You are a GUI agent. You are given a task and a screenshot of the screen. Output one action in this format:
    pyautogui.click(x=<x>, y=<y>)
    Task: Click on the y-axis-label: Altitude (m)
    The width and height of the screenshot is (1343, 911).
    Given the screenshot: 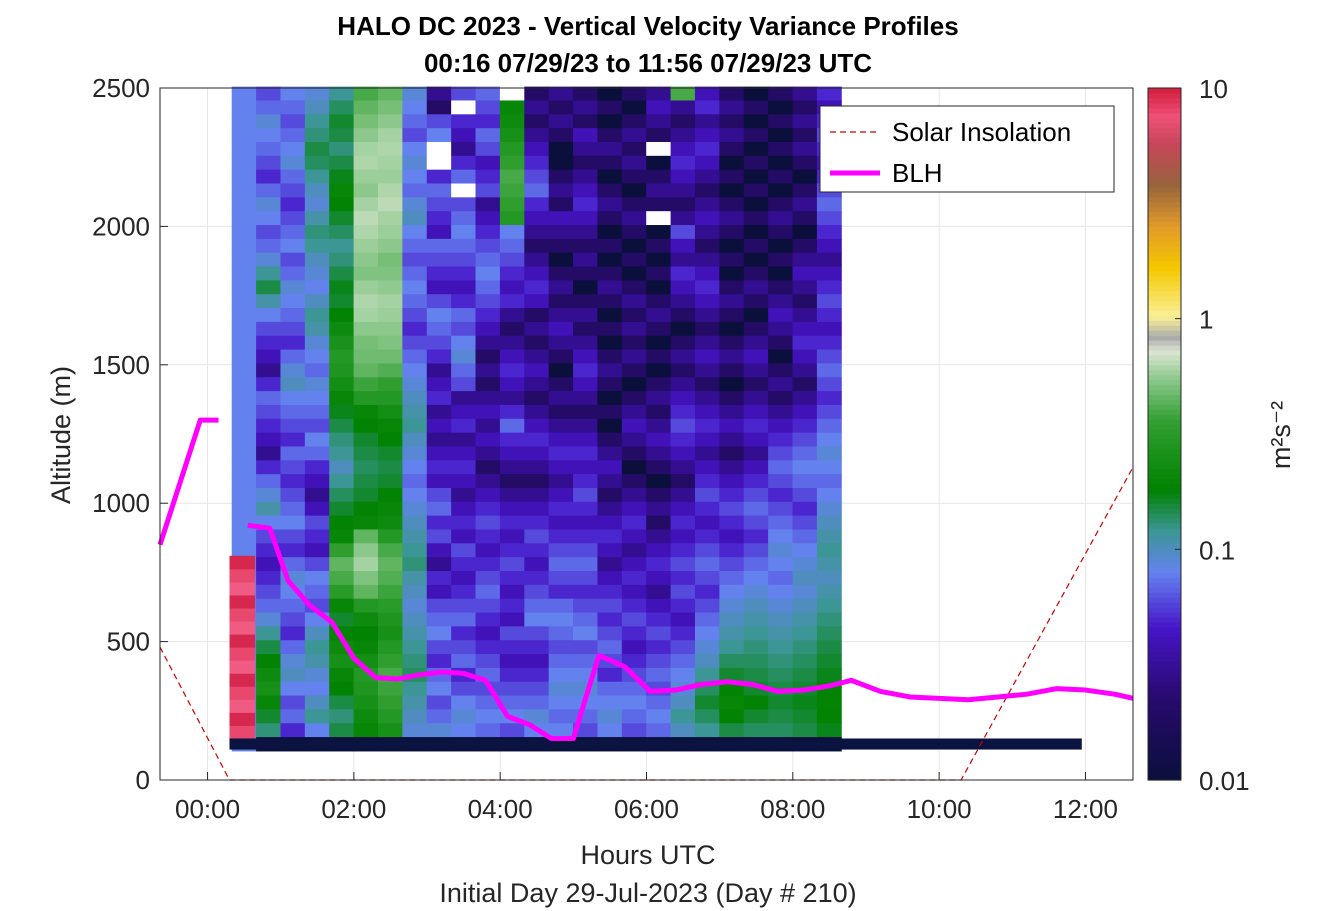 What is the action you would take?
    pyautogui.click(x=61, y=435)
    